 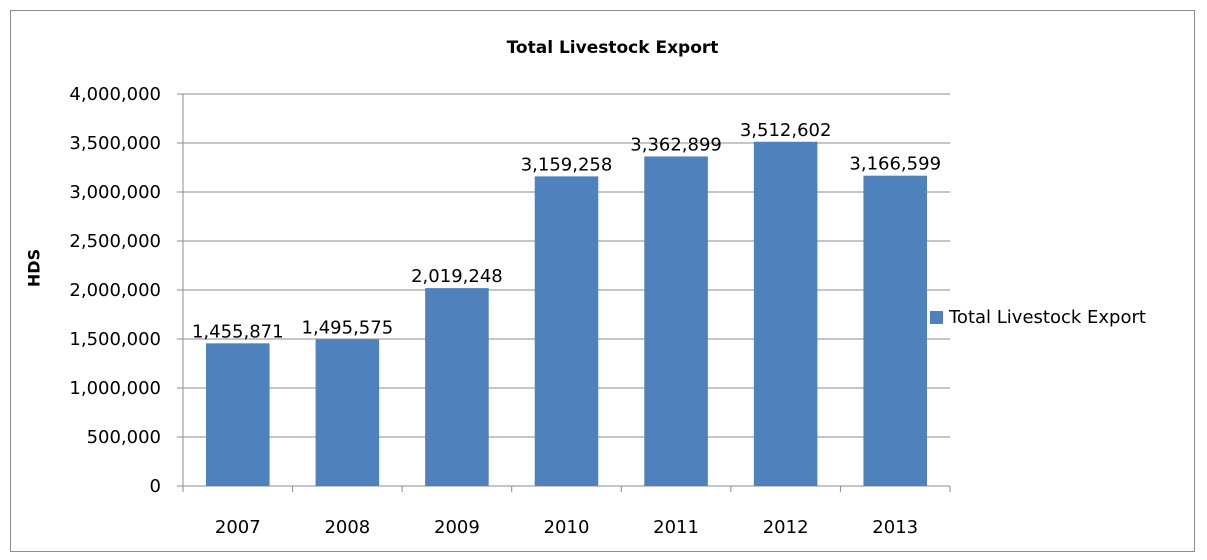 I want to click on data-label: 3,159,258, so click(x=567, y=164).